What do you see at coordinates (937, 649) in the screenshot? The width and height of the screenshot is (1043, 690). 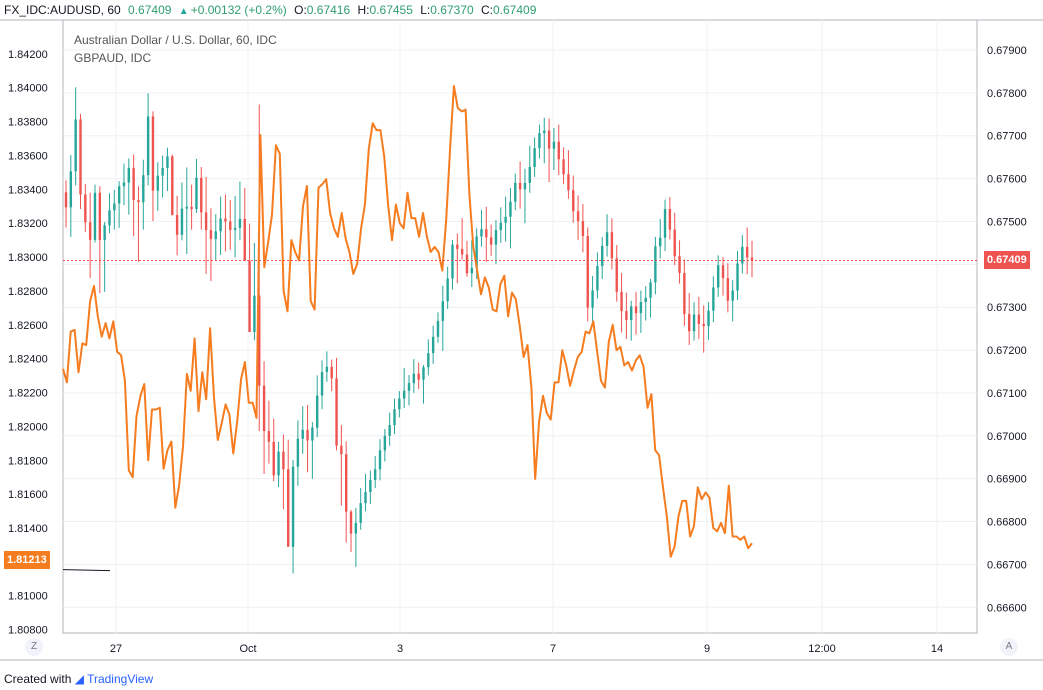 I see `x-tick-label: 14` at bounding box center [937, 649].